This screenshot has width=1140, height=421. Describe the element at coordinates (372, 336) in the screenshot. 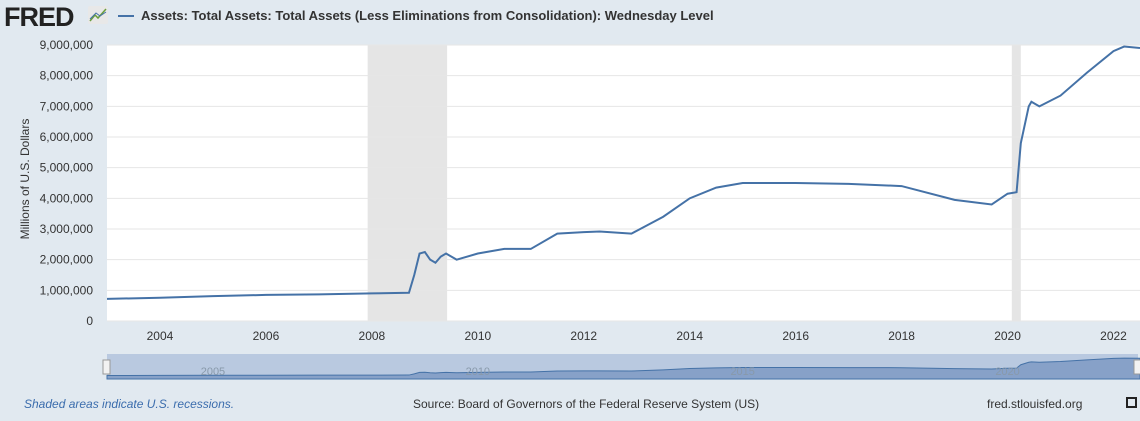

I see `x-tick-label: 2008` at that location.